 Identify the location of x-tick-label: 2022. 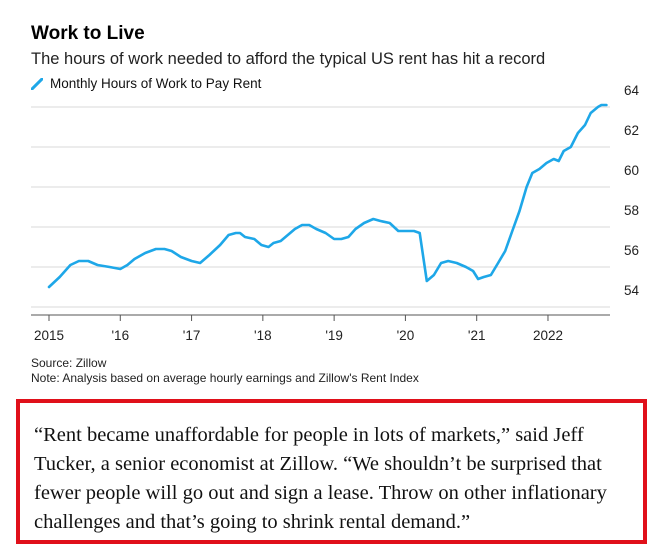
(548, 335).